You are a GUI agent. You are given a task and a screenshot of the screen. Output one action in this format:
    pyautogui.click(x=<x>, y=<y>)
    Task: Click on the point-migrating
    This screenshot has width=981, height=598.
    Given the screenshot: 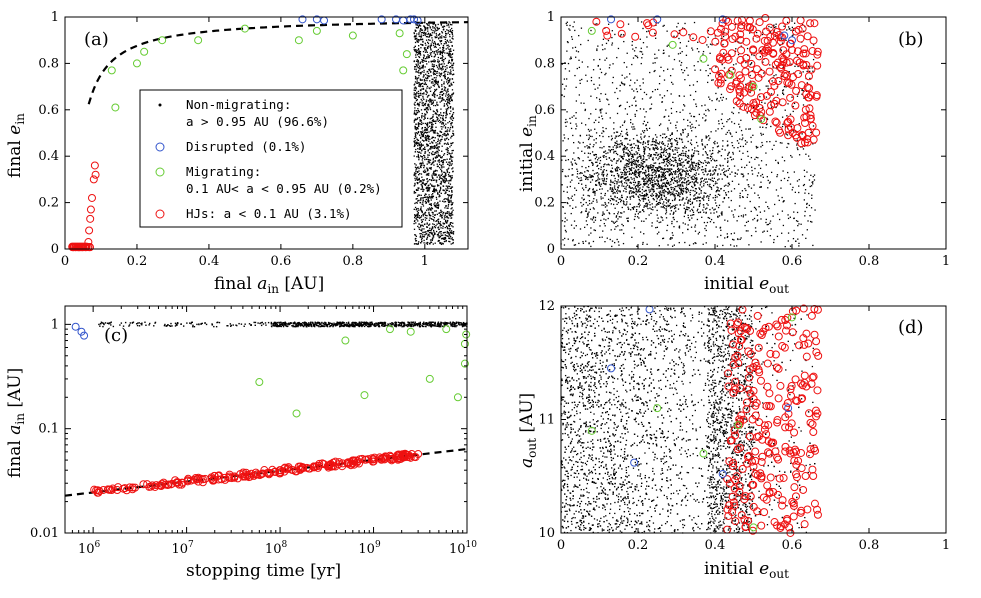 What is the action you would take?
    pyautogui.click(x=403, y=70)
    